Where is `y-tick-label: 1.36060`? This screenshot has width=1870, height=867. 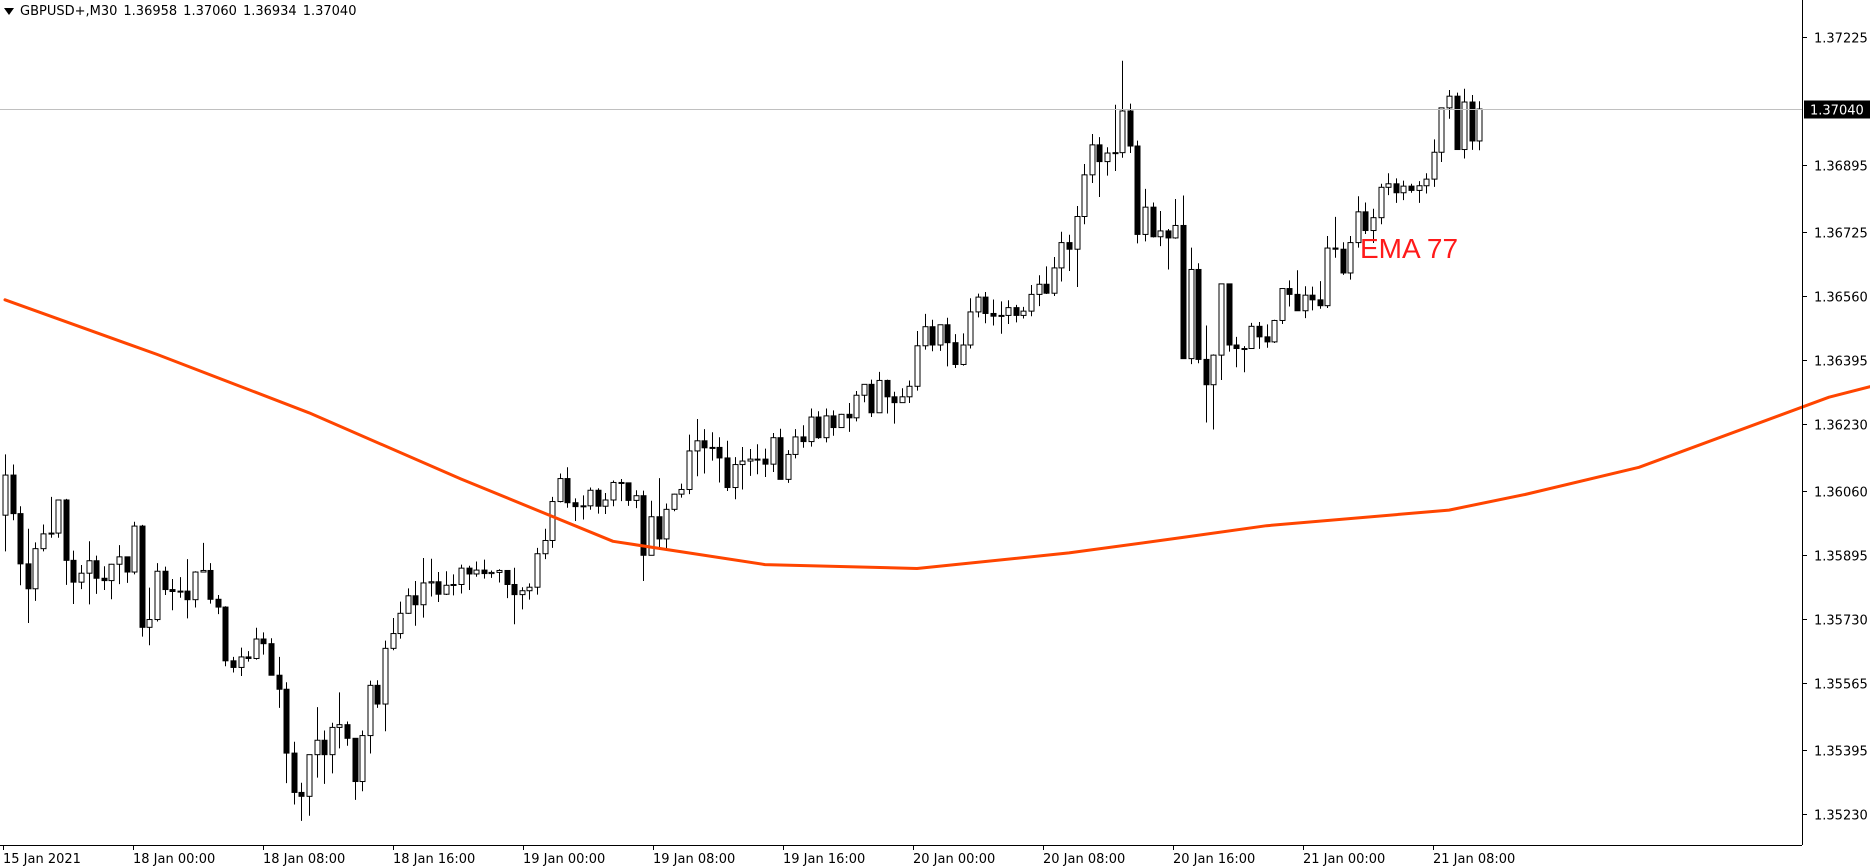 y-tick-label: 1.36060 is located at coordinates (1841, 493).